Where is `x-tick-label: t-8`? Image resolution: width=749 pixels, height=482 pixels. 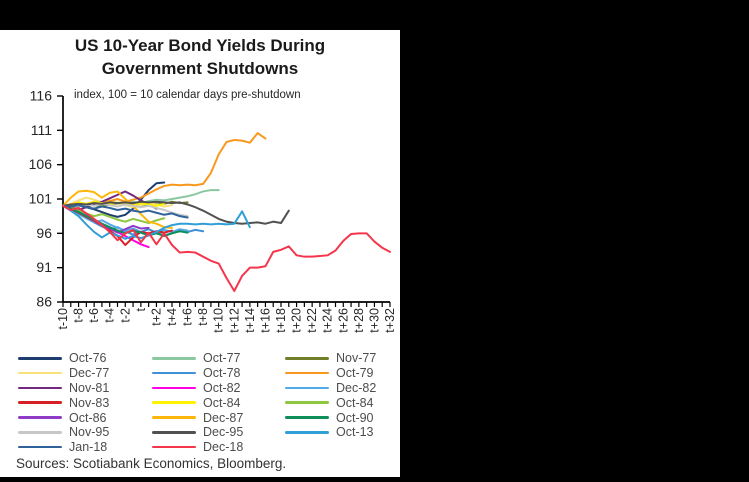
x-tick-label: t-8 is located at coordinates (79, 315).